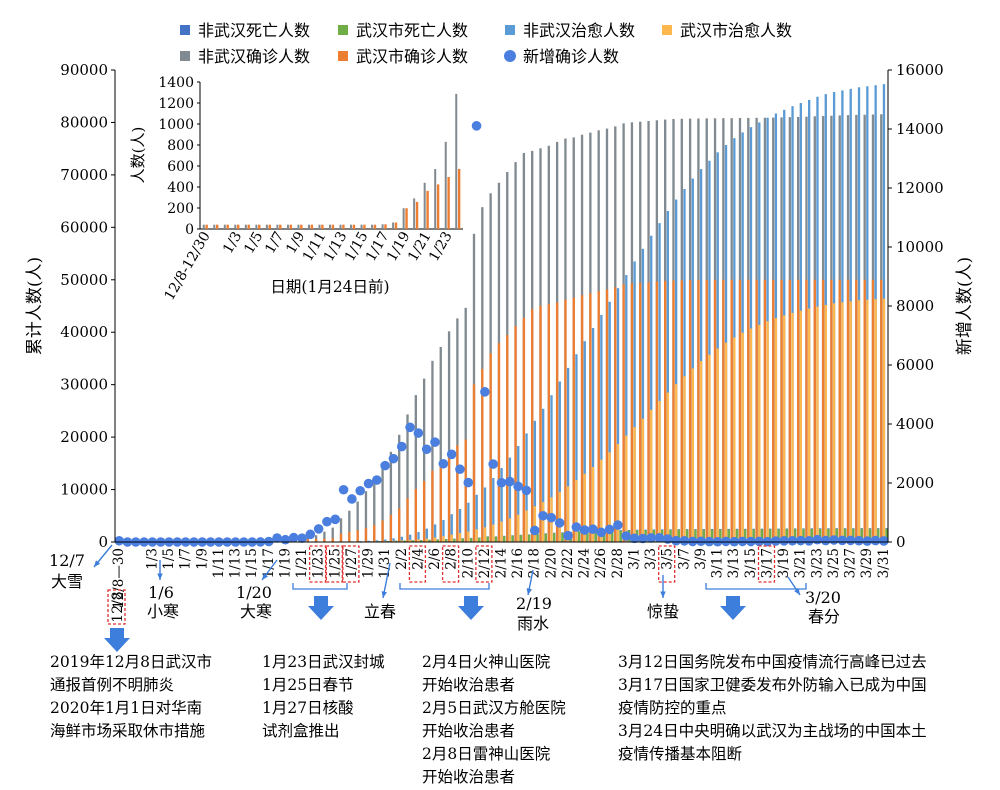 The width and height of the screenshot is (1000, 790). What do you see at coordinates (518, 563) in the screenshot?
I see `x-tick-label: 2/16` at bounding box center [518, 563].